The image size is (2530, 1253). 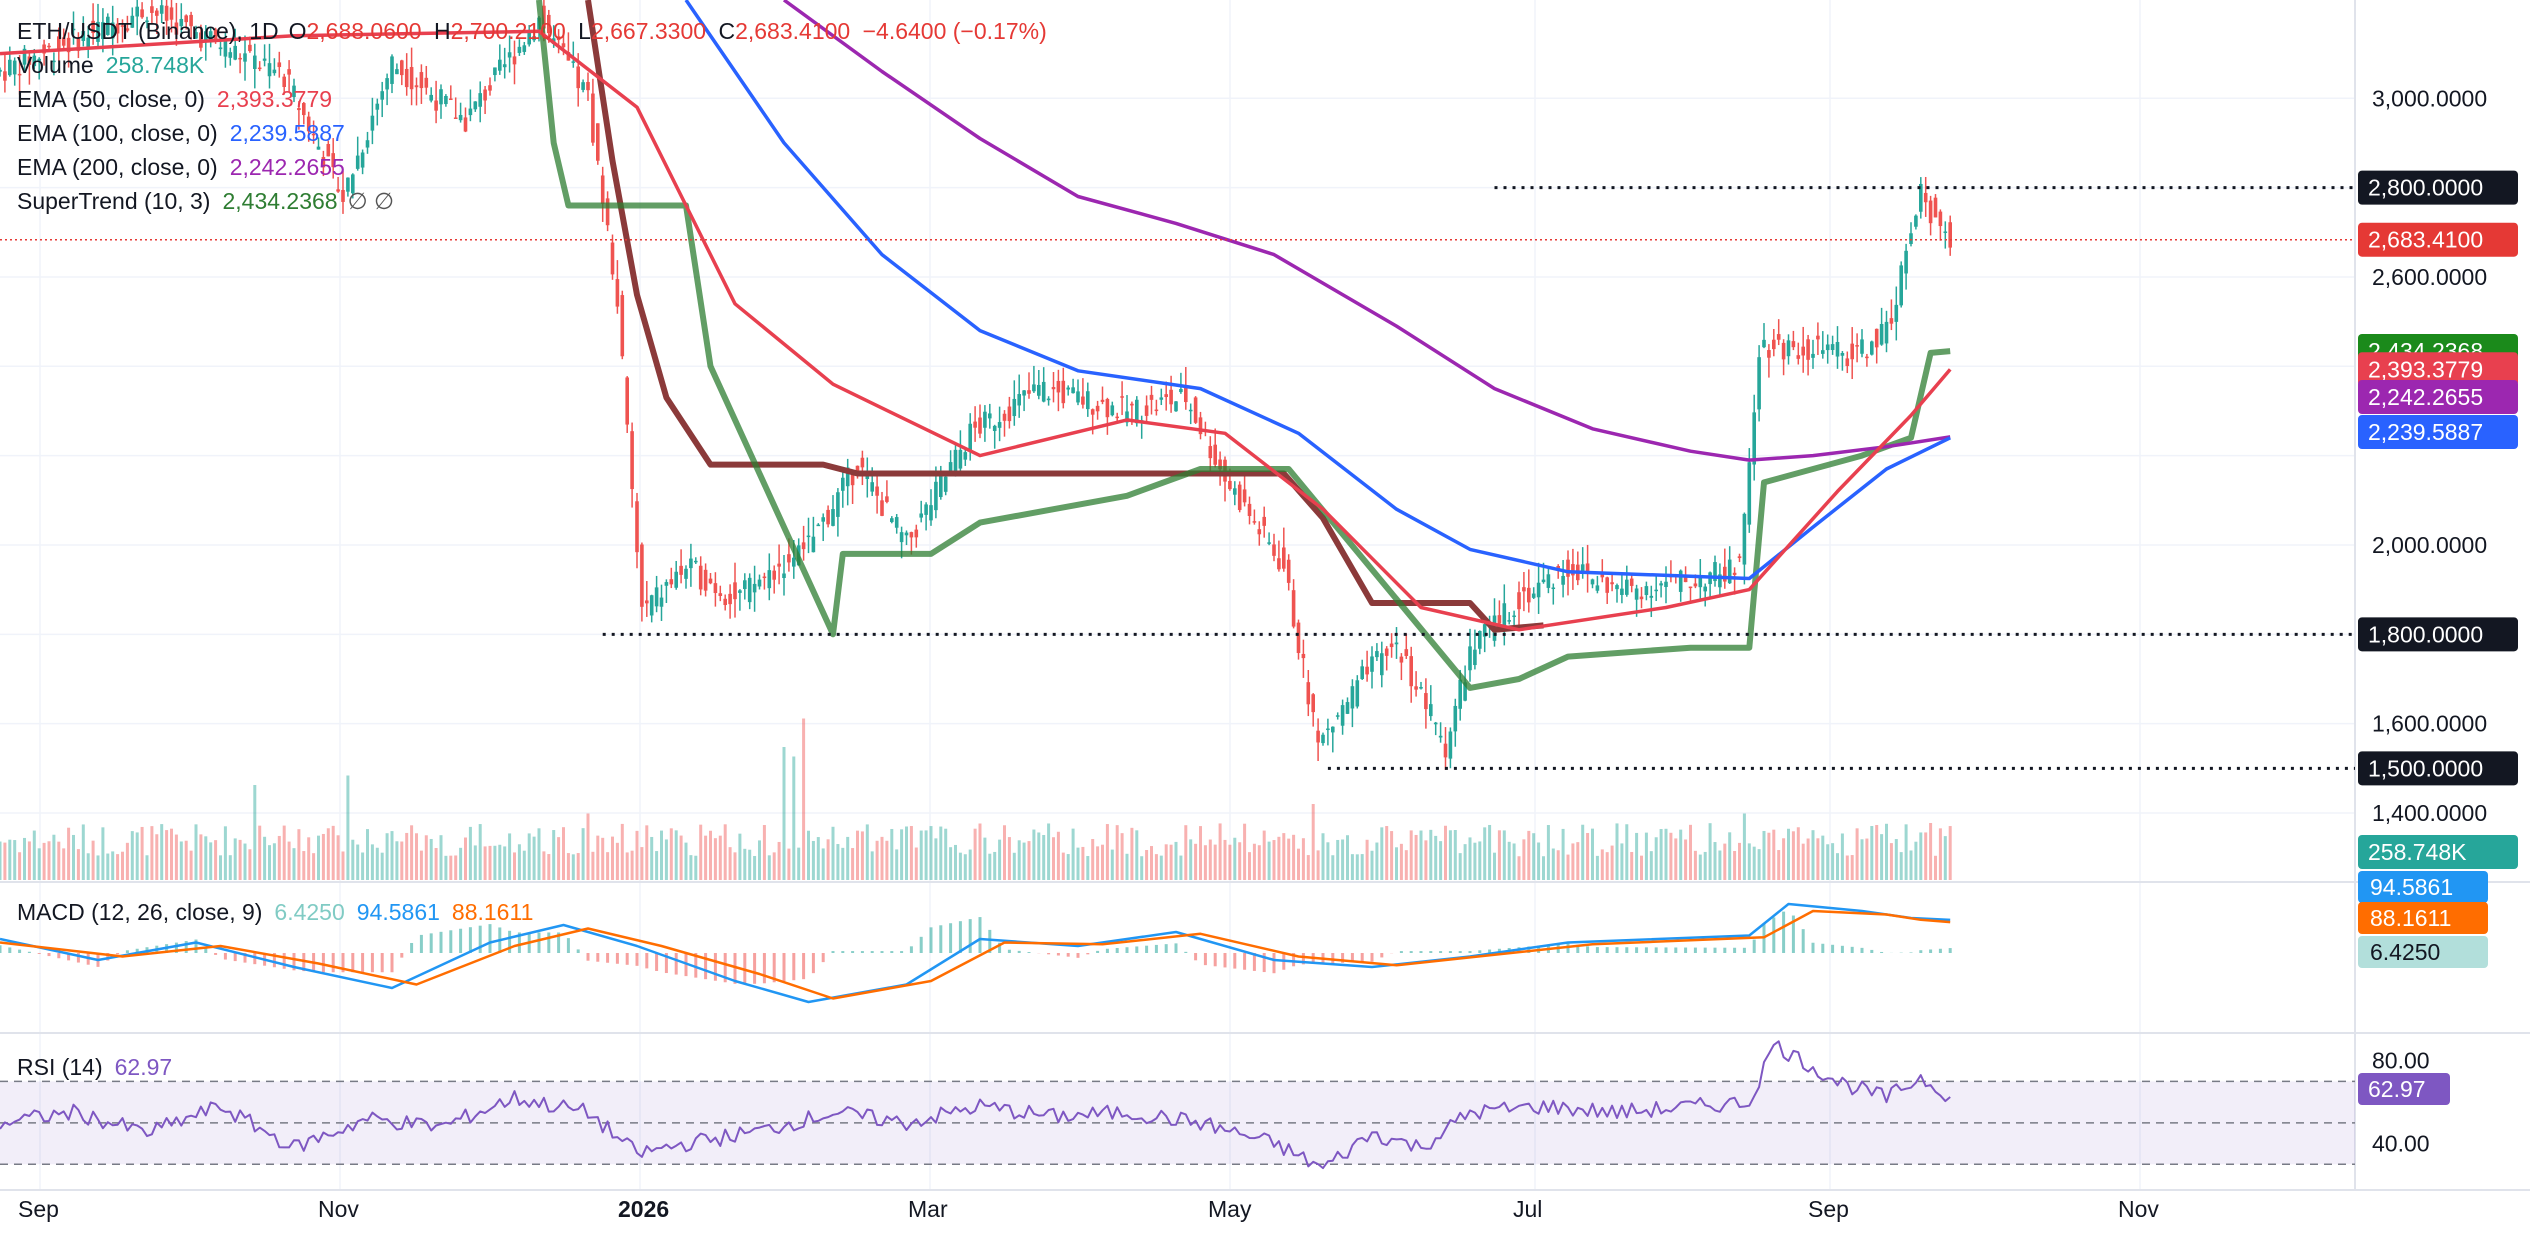 I want to click on ema50-legend: EMA (50, close, 0) 2,393.3779, so click(x=532, y=99).